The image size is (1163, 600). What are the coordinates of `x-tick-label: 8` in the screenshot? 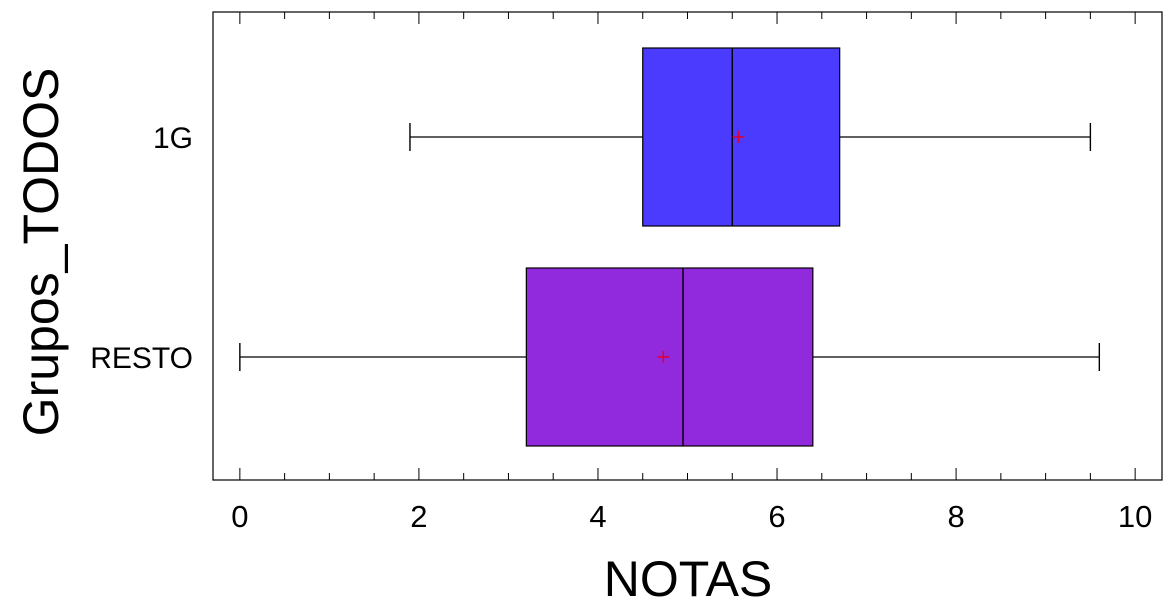 It's located at (955, 516).